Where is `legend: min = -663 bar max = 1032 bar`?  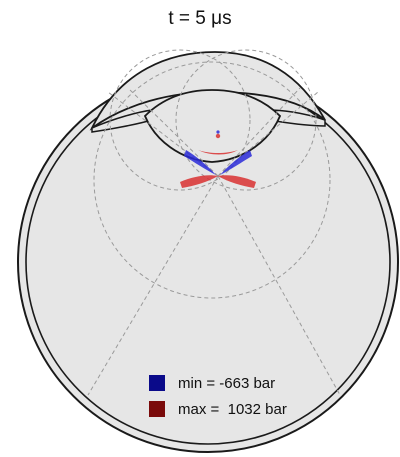 legend: min = -663 bar max = 1032 bar is located at coordinates (218, 396).